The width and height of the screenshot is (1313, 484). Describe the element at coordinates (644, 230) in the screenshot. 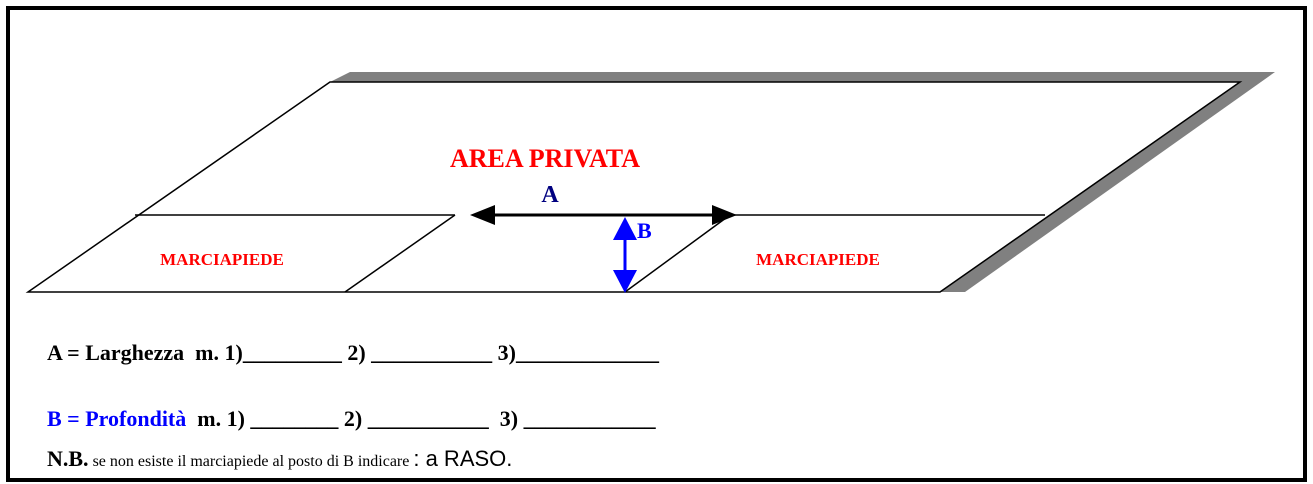

I see `arrow-label: B` at that location.